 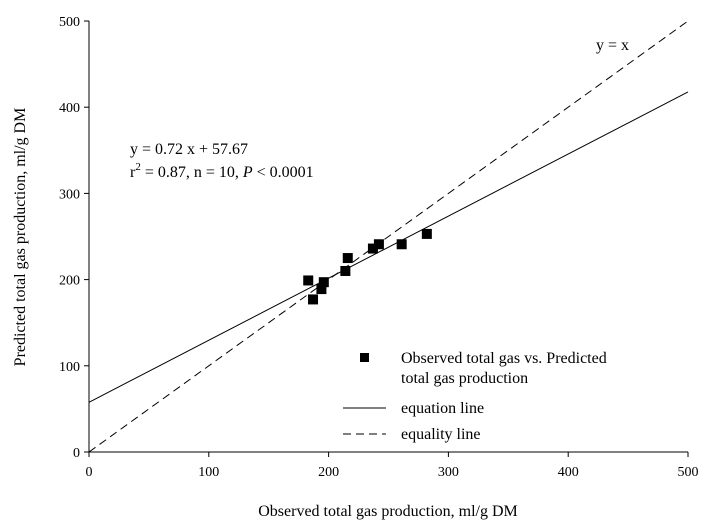 I want to click on data-points, so click(x=367, y=266).